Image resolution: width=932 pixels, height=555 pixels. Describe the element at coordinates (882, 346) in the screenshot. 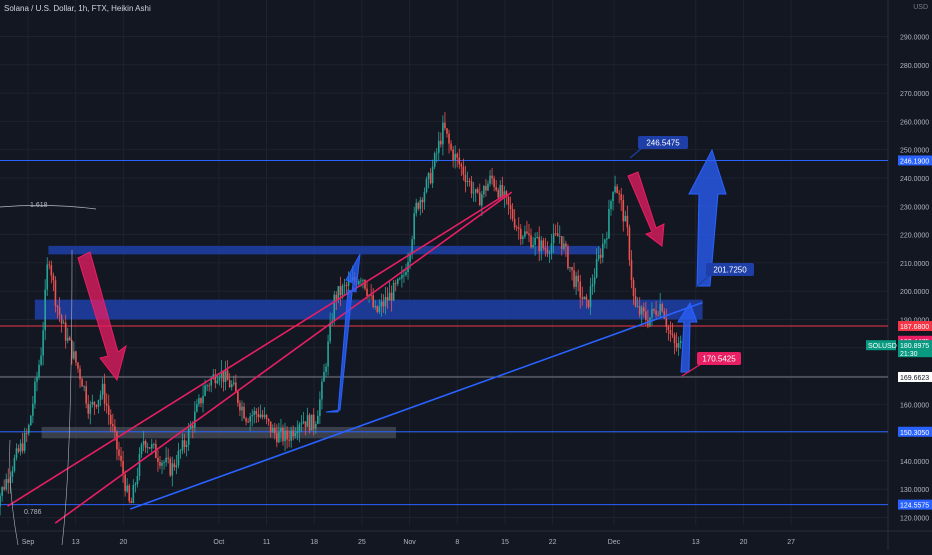

I see `symbol-tag-label: SOLUSD` at that location.